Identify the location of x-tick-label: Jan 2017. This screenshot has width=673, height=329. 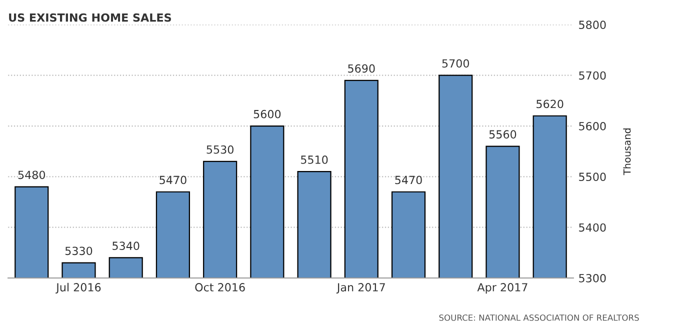
(360, 288).